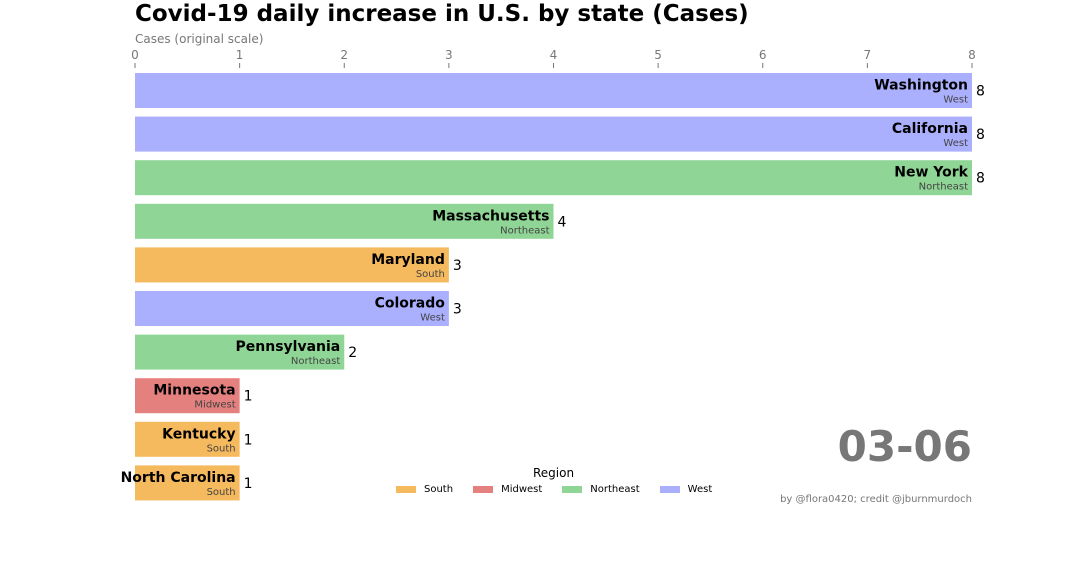 The height and width of the screenshot is (576, 1080). Describe the element at coordinates (292, 308) in the screenshot. I see `bar-colorado` at that location.